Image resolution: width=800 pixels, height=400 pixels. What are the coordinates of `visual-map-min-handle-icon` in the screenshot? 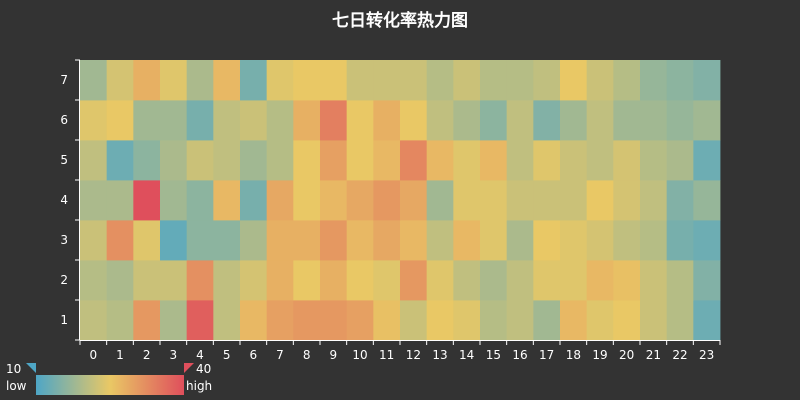 It's located at (31, 368).